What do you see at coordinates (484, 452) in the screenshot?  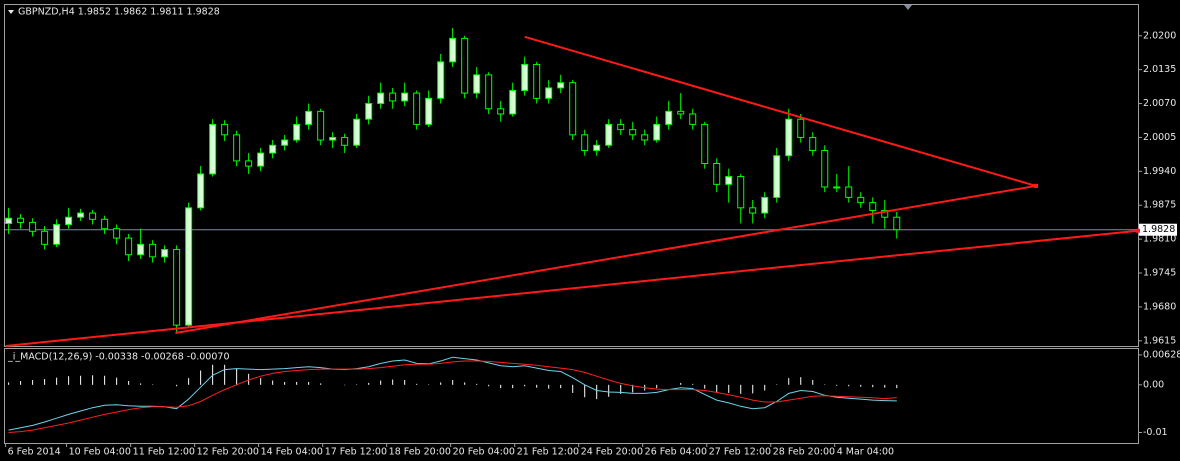 I see `x-tick-label: 20 Feb 04:00` at bounding box center [484, 452].